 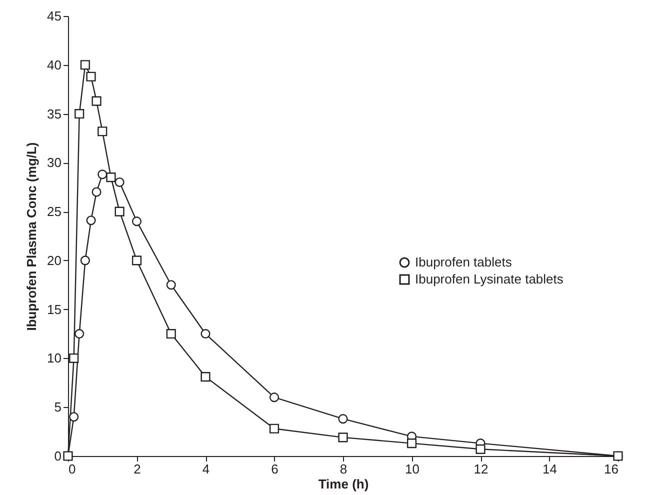 What do you see at coordinates (274, 469) in the screenshot?
I see `x-tick-label: 6` at bounding box center [274, 469].